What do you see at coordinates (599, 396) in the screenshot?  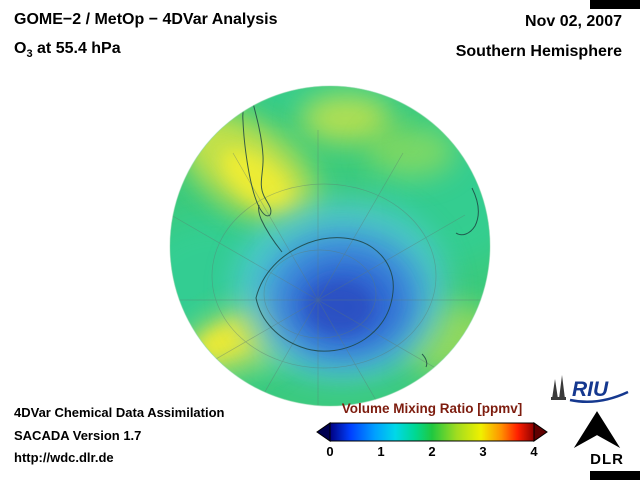 I see `riu-swoosh` at bounding box center [599, 396].